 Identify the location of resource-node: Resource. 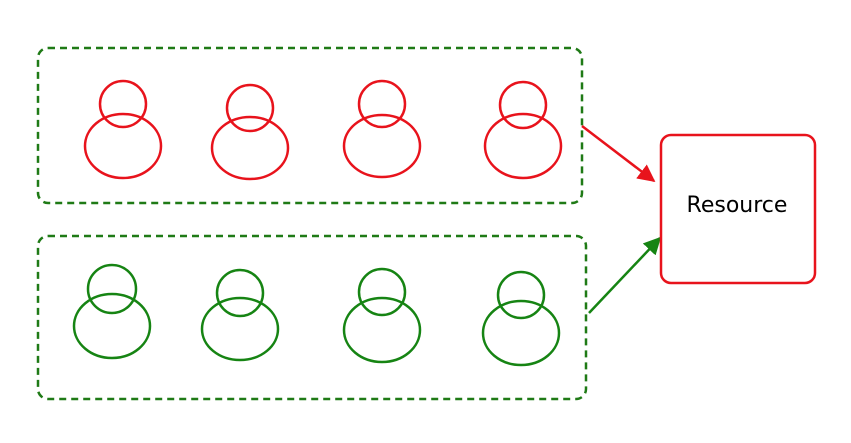
(738, 209).